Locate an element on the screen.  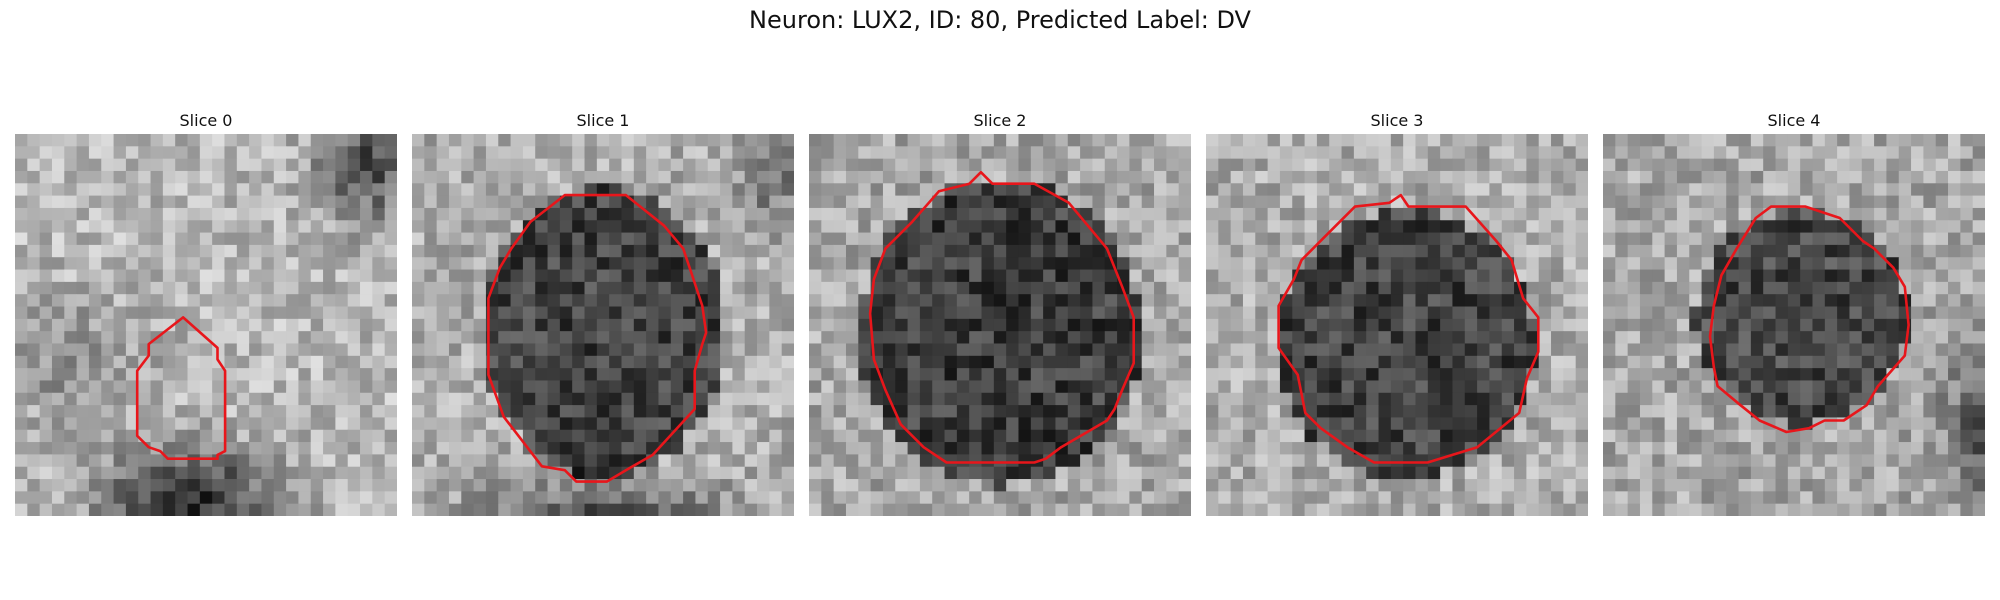
slice-panel-1: Slice 1 is located at coordinates (603, 312).